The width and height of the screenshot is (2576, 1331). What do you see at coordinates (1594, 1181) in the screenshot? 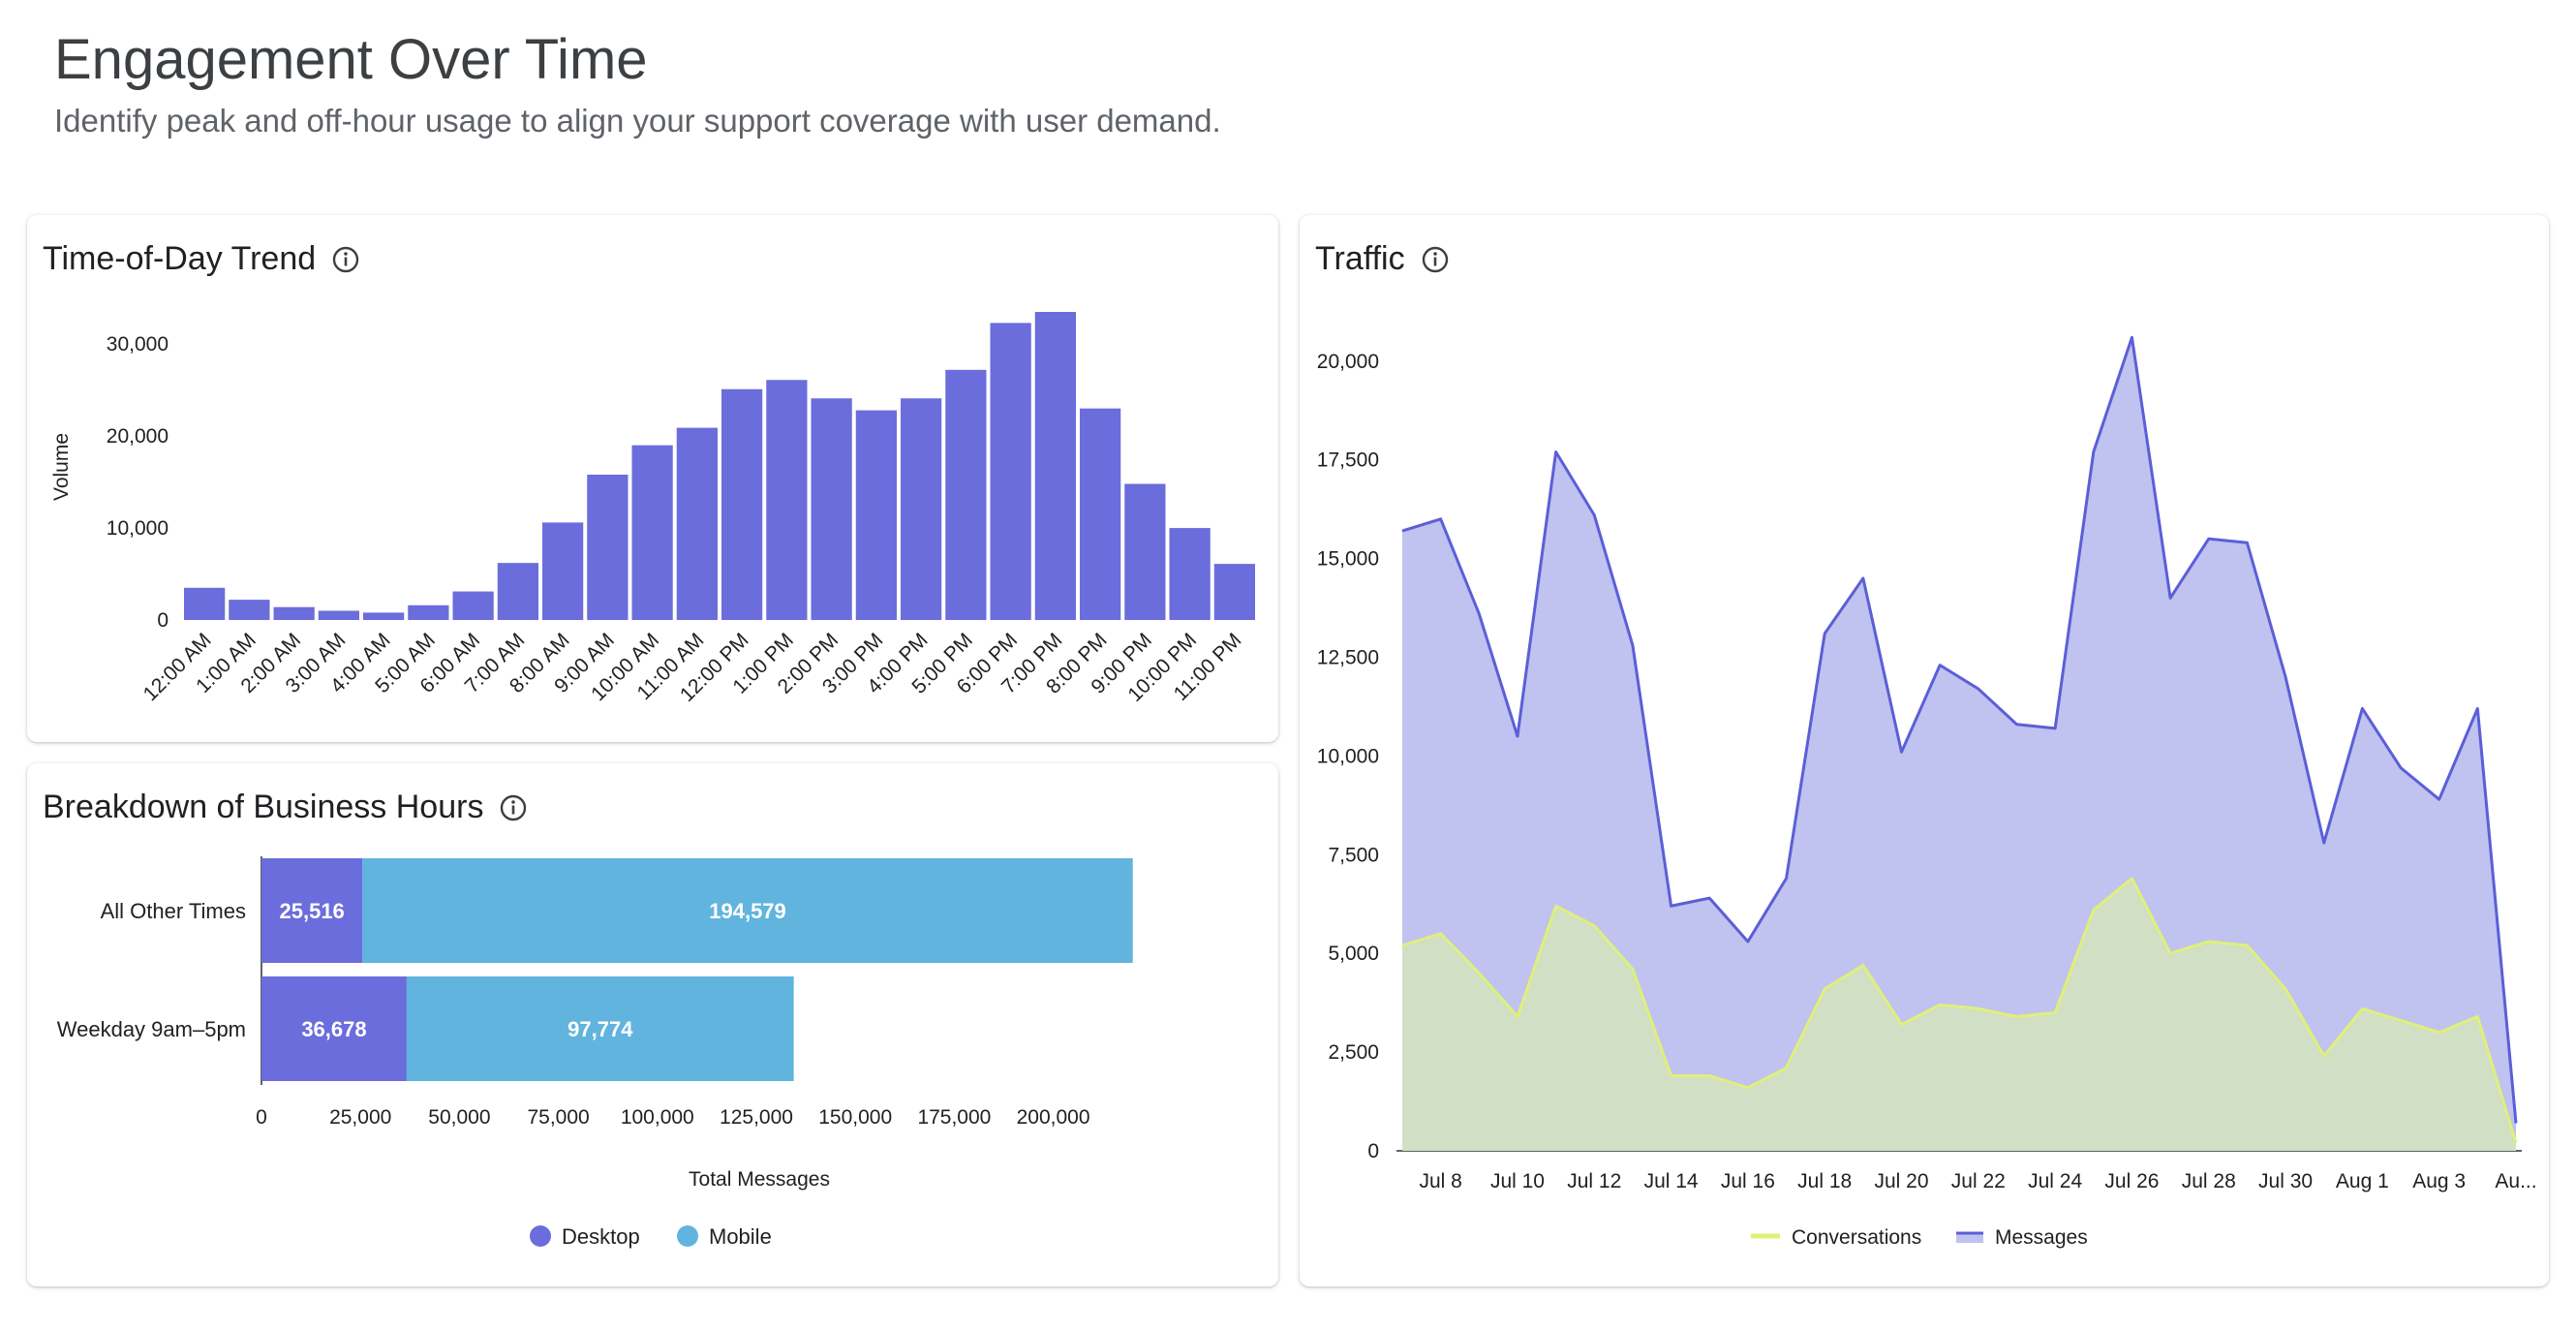
I see `x-tick-label: Jul 12` at bounding box center [1594, 1181].